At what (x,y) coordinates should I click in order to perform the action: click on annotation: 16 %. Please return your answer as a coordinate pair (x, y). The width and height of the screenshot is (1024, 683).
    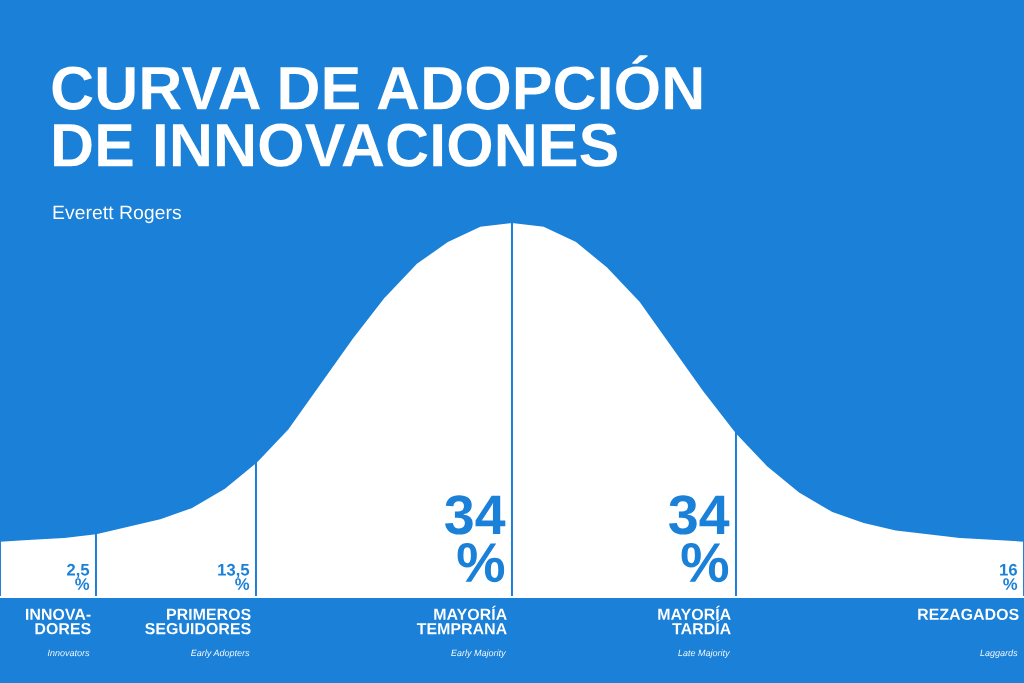
    Looking at the image, I should click on (1009, 576).